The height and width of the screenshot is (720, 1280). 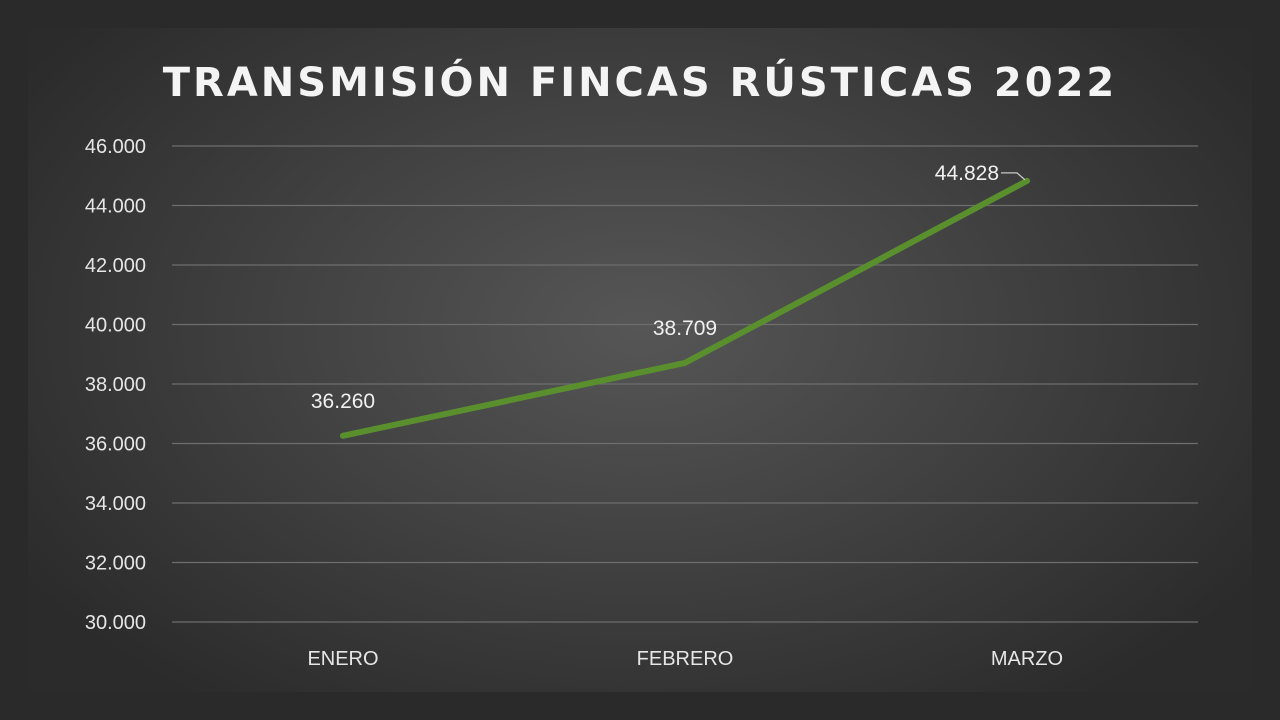 I want to click on y-tick-label: 44.000, so click(x=115, y=207).